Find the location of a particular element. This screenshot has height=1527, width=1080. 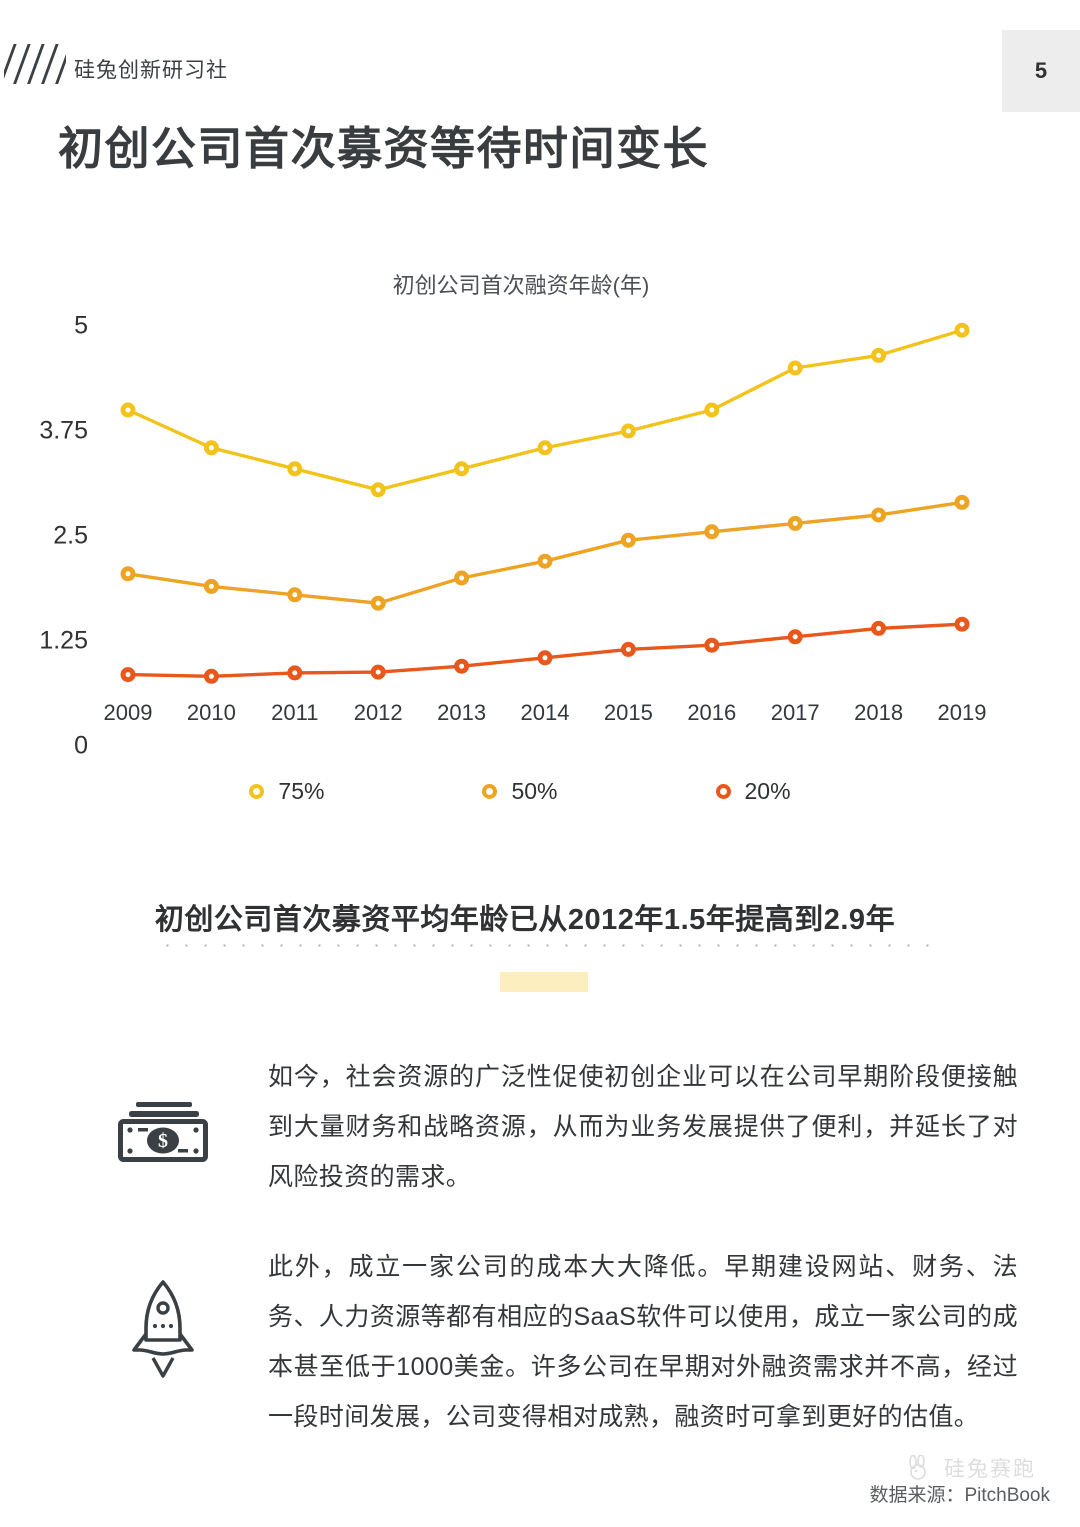

x-tick-label: 2017 is located at coordinates (795, 712).